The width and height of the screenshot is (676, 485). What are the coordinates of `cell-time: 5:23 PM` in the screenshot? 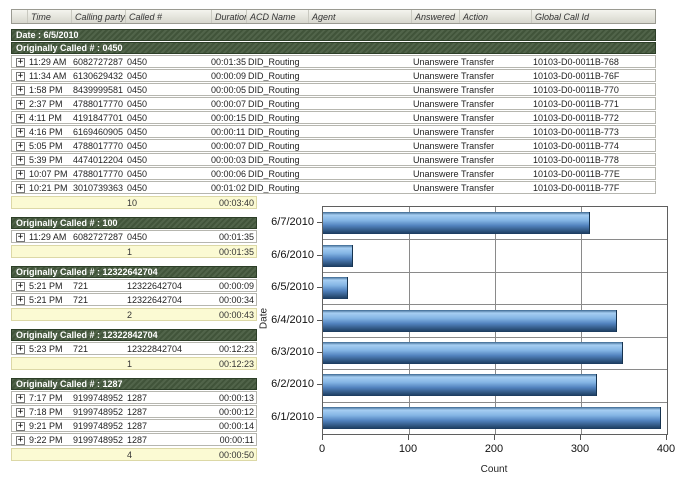 It's located at (46, 348).